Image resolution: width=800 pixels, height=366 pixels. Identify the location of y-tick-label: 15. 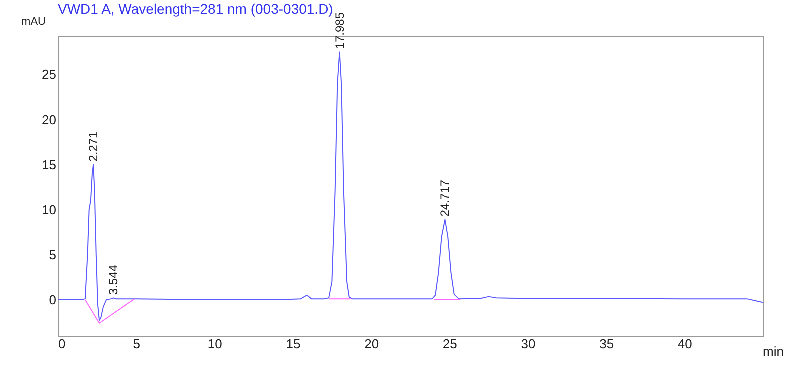
(49, 164).